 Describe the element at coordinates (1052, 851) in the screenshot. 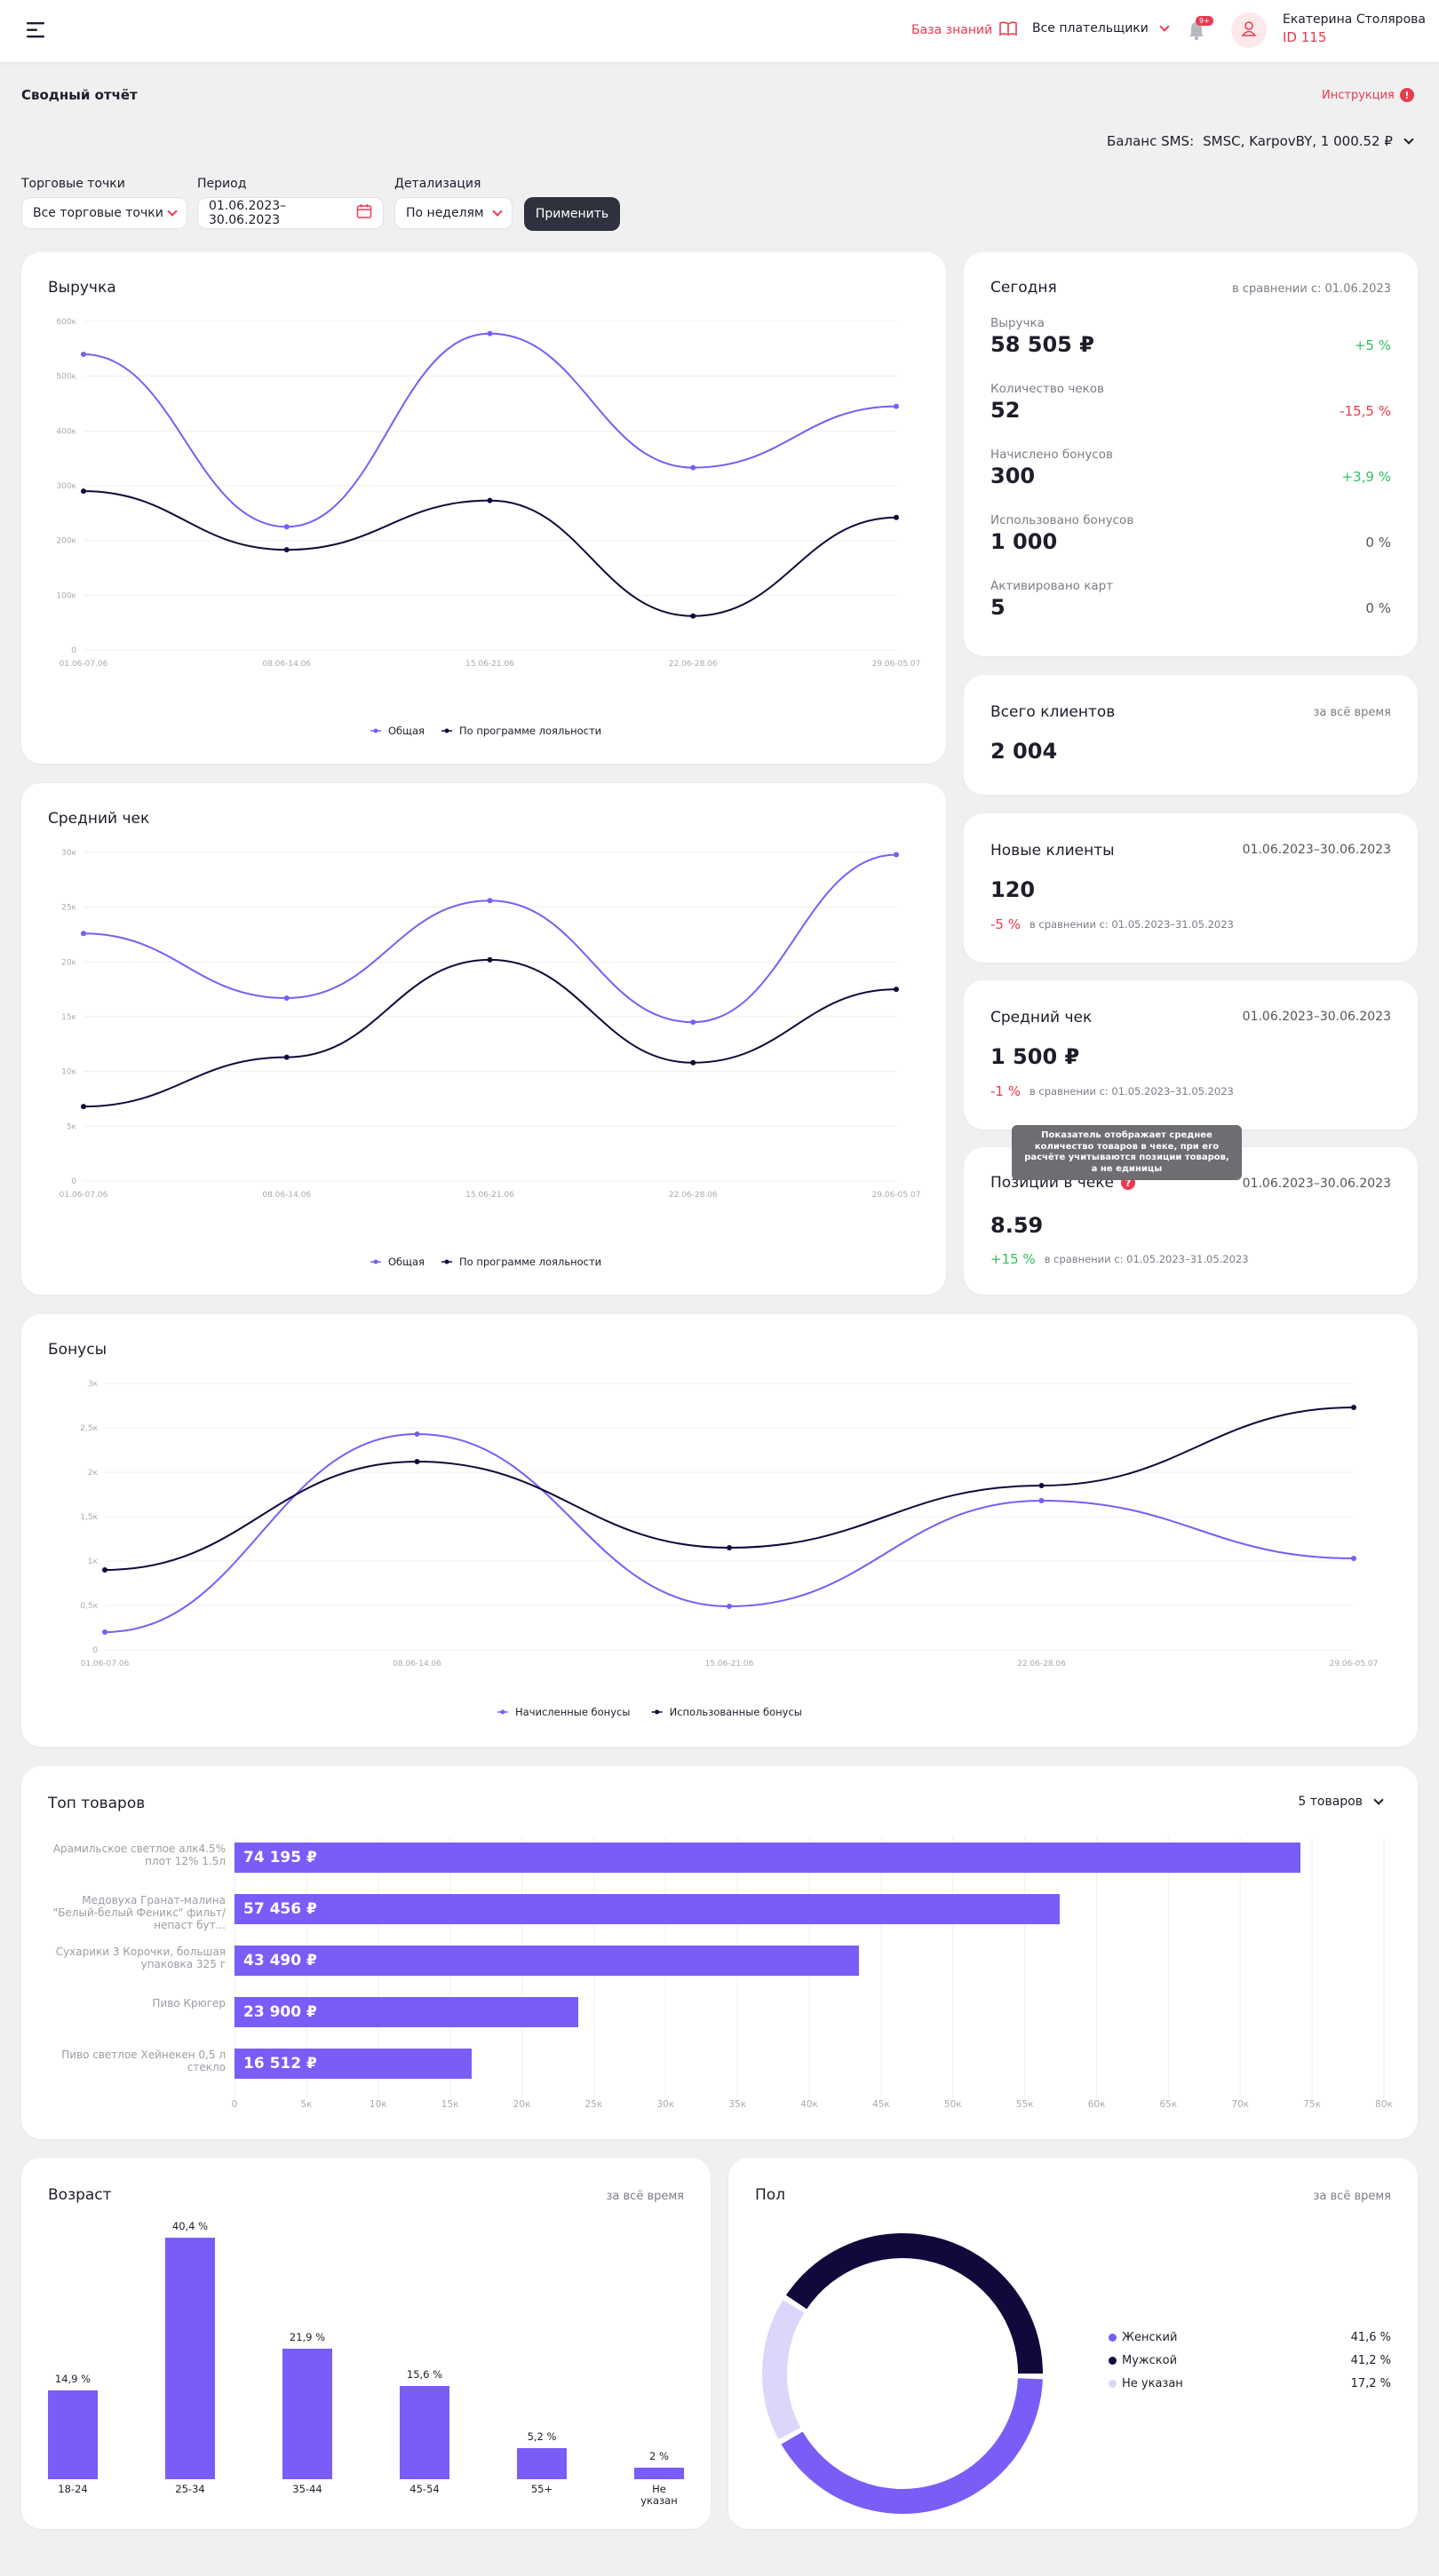

I see `new-clients-title: Новые клиенты` at that location.